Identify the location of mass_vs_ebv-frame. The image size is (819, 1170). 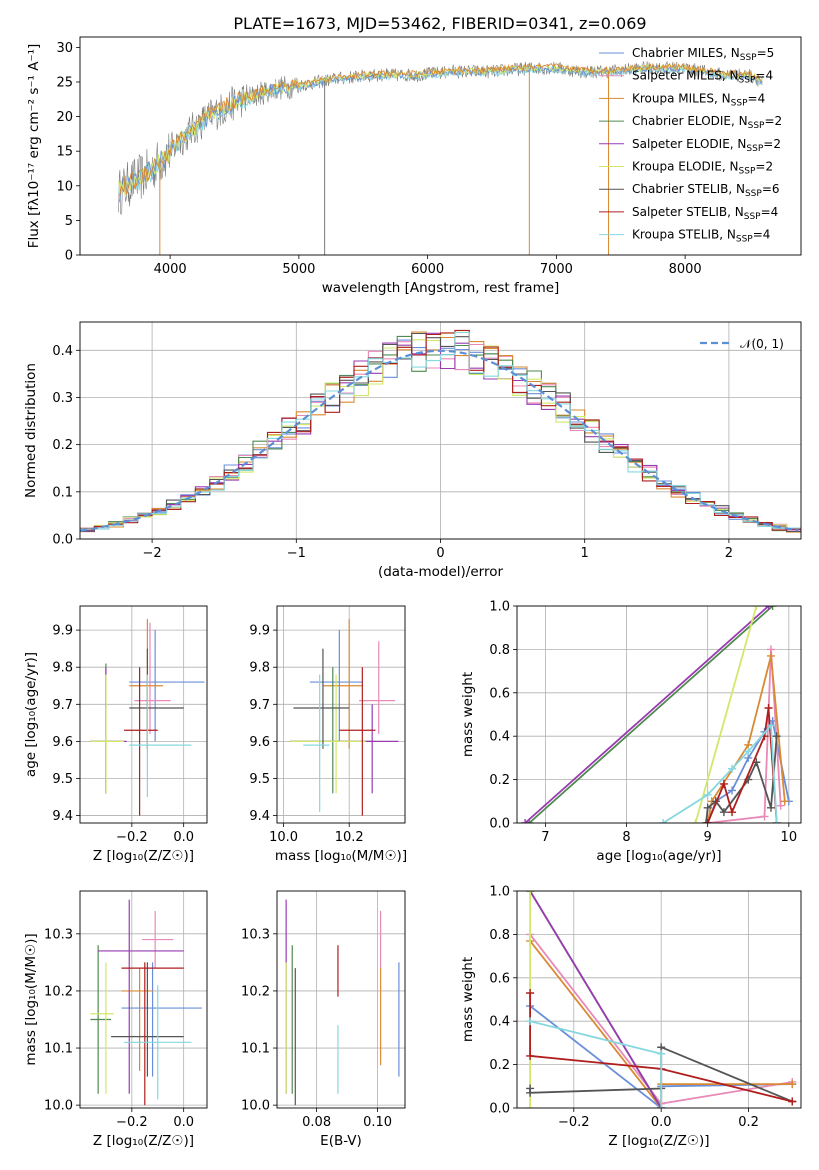
(341, 999).